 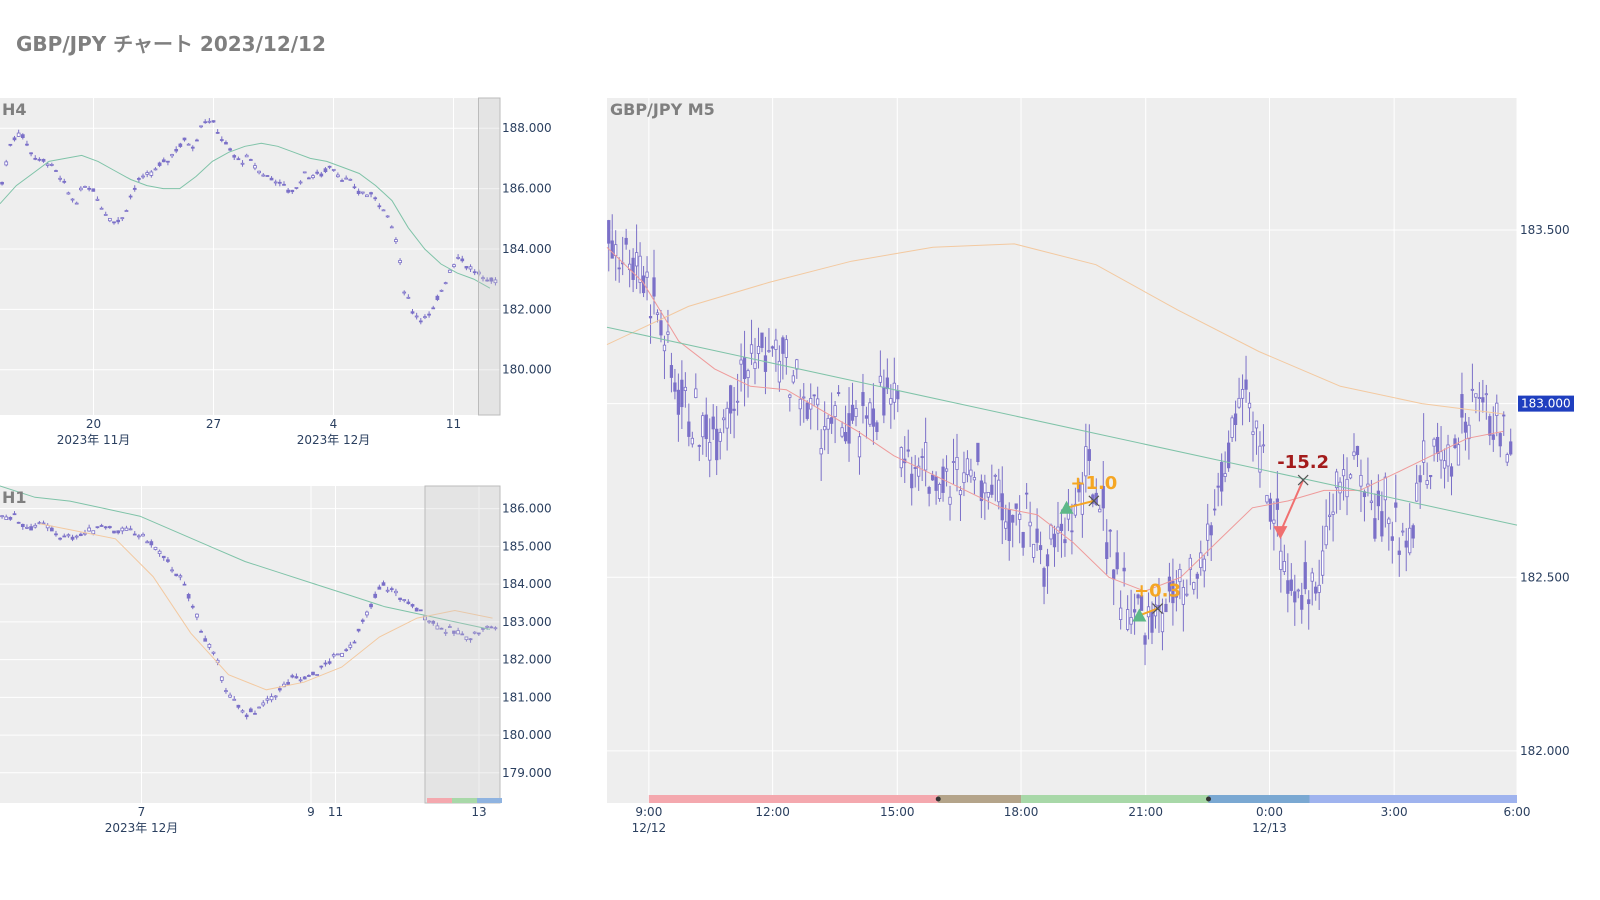 I want to click on panel-title-h4: H4, so click(x=14, y=109).